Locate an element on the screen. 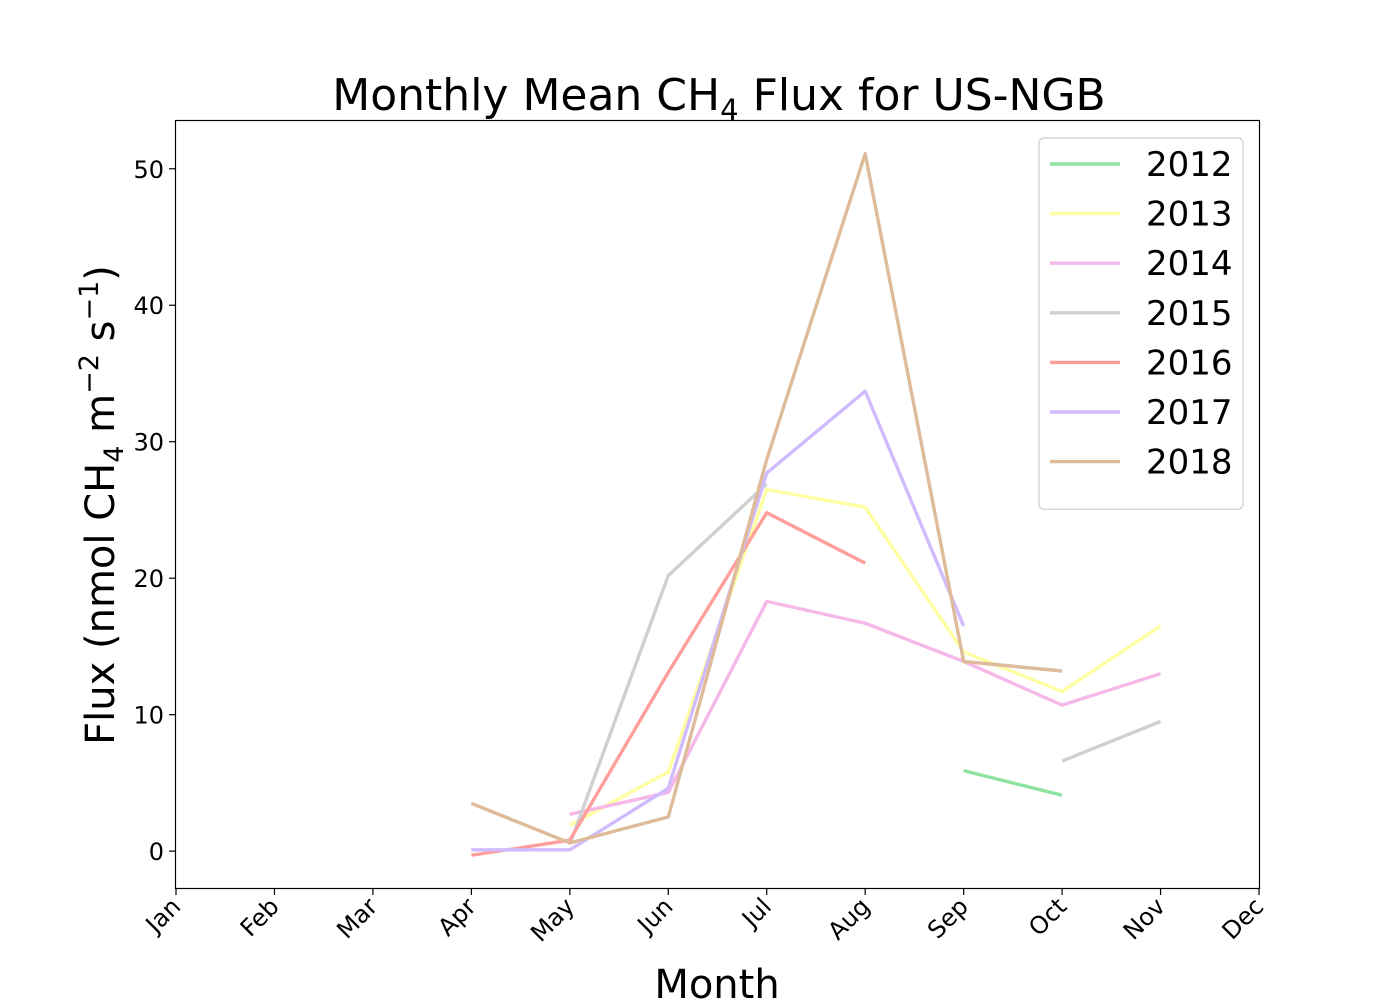 The height and width of the screenshot is (1000, 1400). series-line-2016 is located at coordinates (668, 683).